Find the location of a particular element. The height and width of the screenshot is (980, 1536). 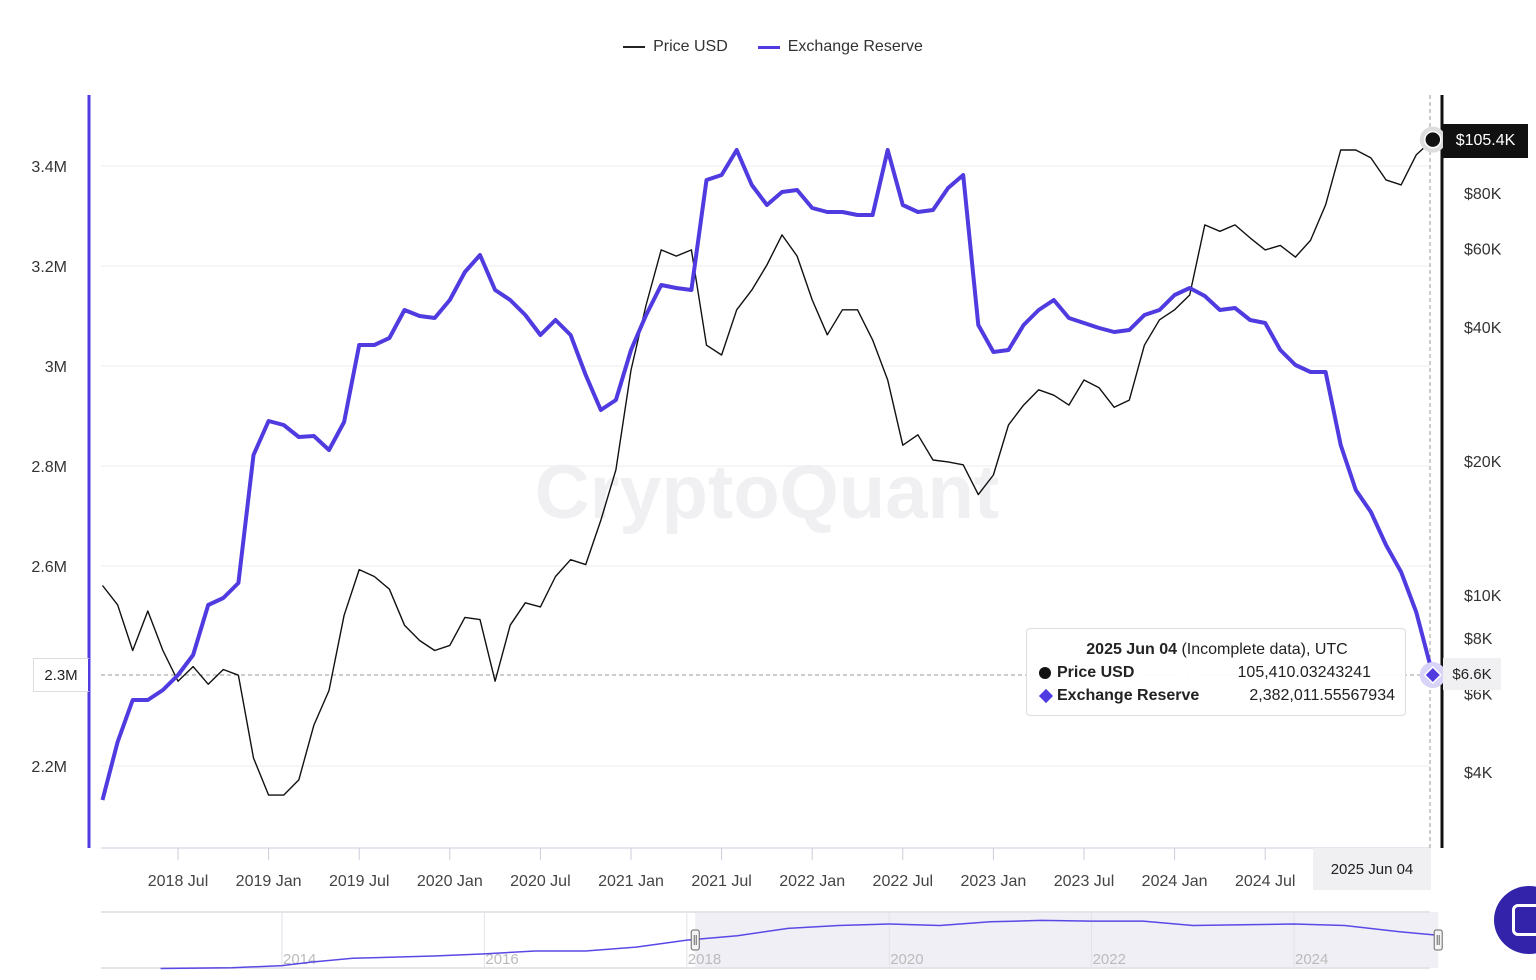

right-tick-label: $40K is located at coordinates (1483, 328).